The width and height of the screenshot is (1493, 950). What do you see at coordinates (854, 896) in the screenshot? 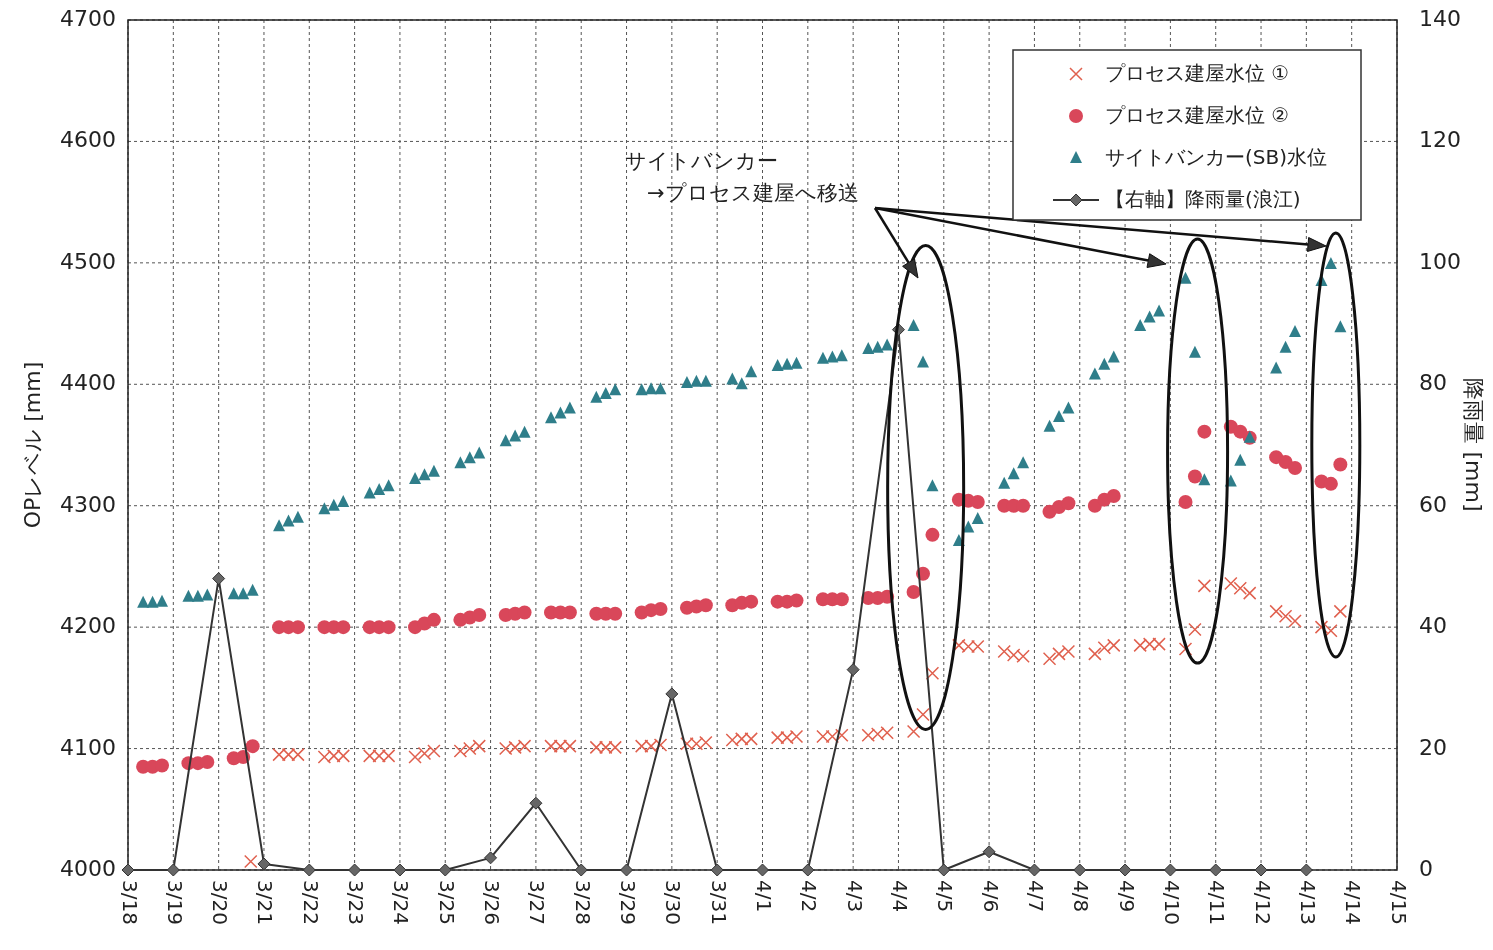
I see `x-tick-label: 4/3` at bounding box center [854, 896].